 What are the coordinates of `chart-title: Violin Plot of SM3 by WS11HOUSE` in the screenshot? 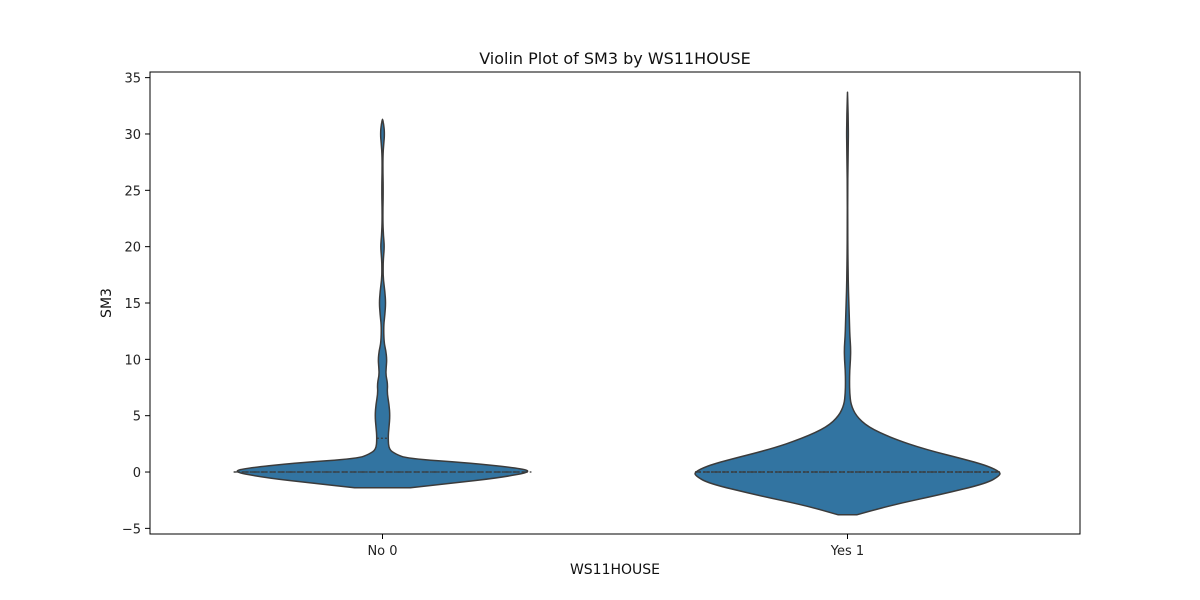 It's located at (615, 58).